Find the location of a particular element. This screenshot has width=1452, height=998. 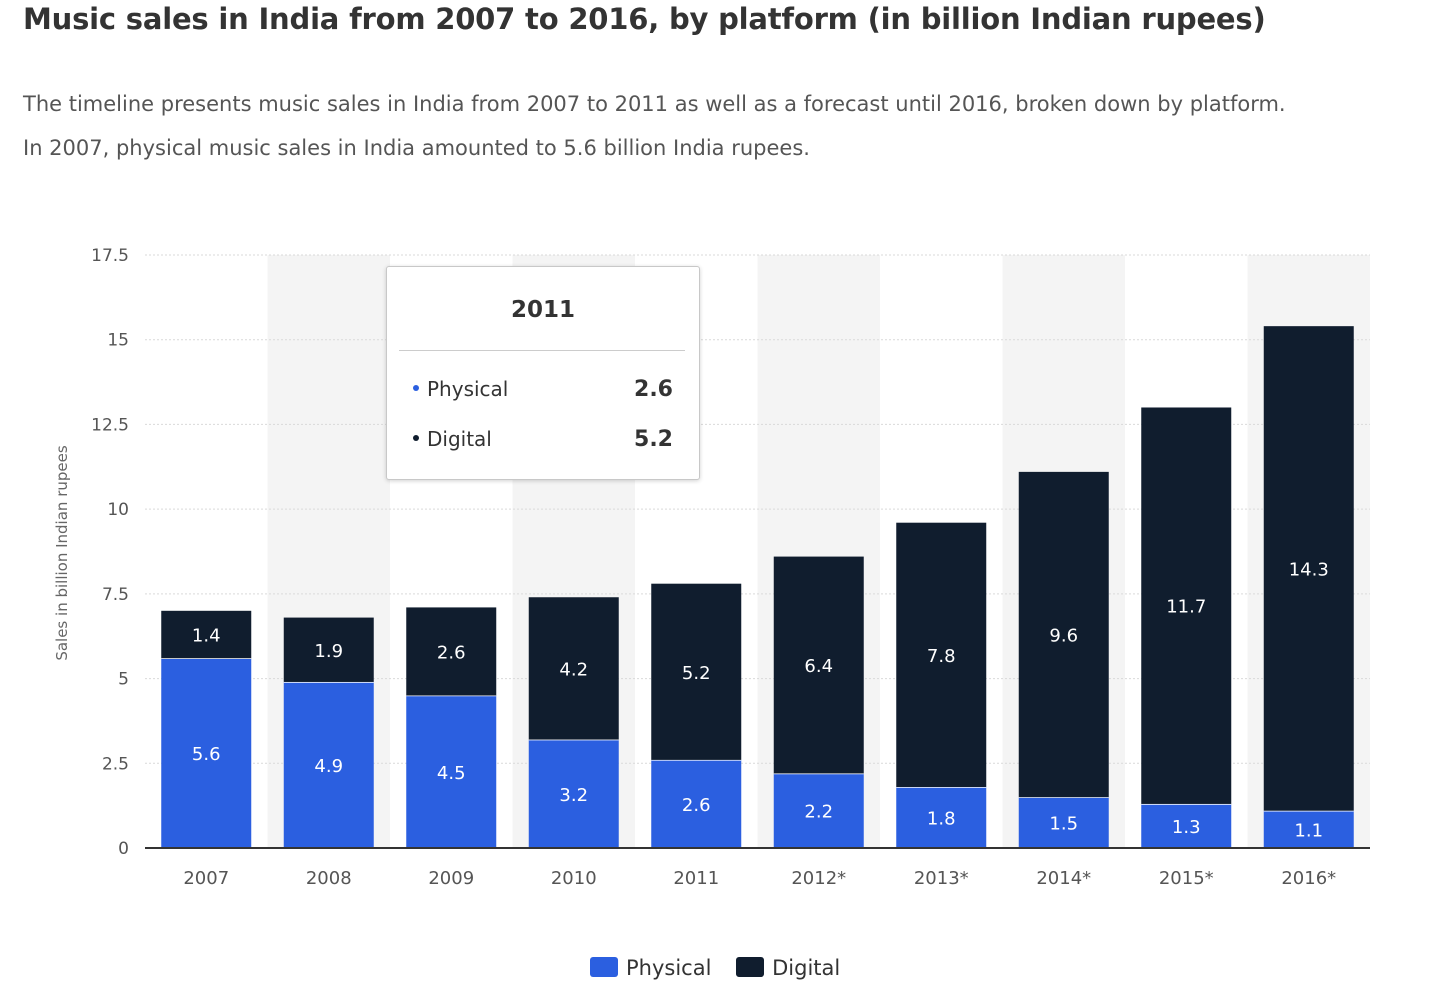

data-label: 4.2 is located at coordinates (573, 669).